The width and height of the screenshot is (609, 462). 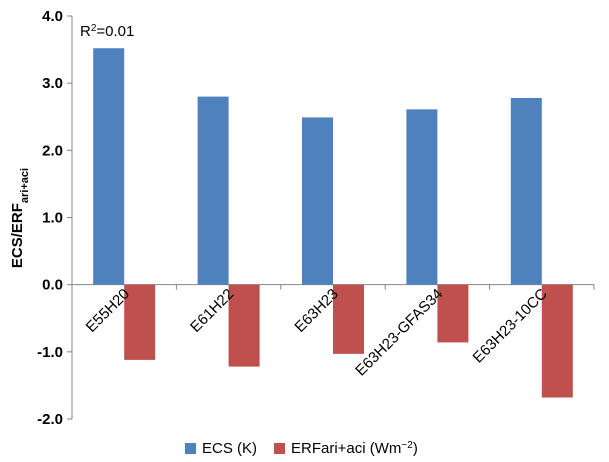 I want to click on legend: ECS (K) ERFari+aci (Wm−2), so click(x=301, y=449).